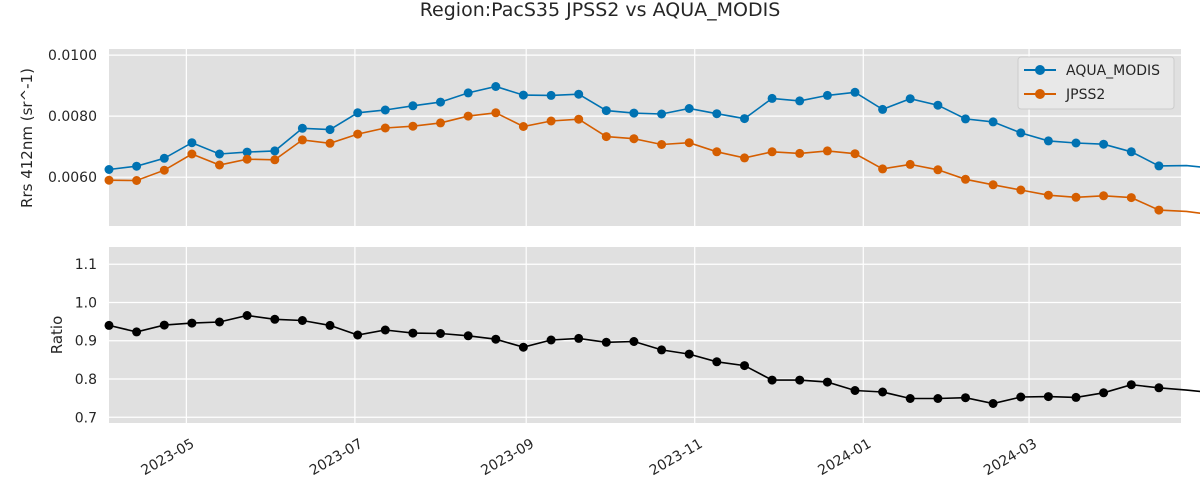 This screenshot has width=1200, height=504. Describe the element at coordinates (86, 342) in the screenshot. I see `bottom-y-tick-label: 0.9` at that location.